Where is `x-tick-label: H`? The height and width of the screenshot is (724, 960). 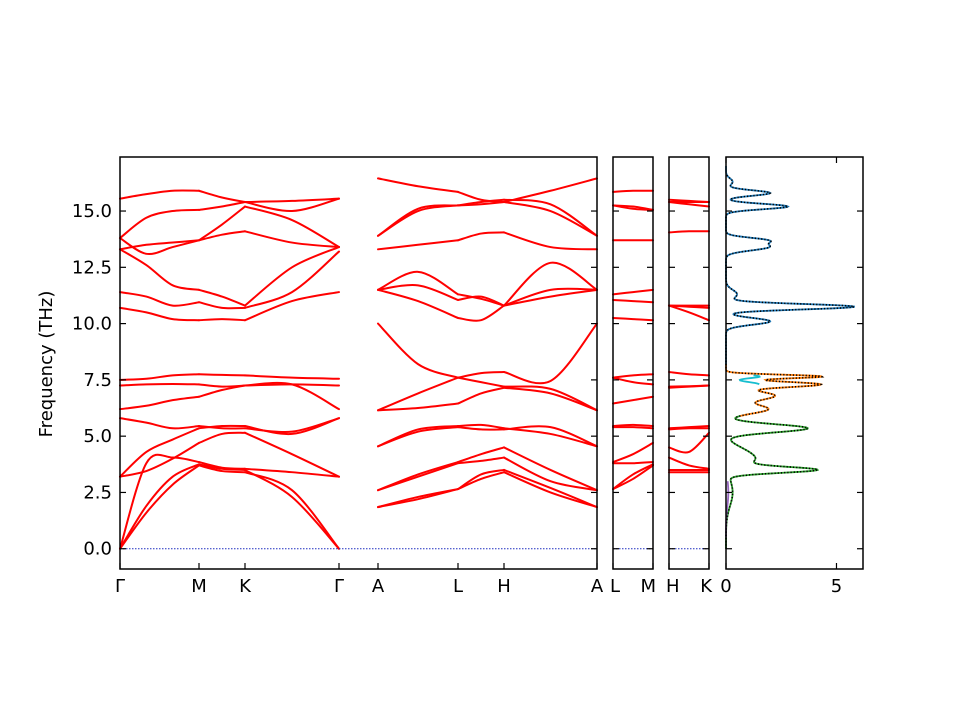 x-tick-label: H is located at coordinates (504, 586).